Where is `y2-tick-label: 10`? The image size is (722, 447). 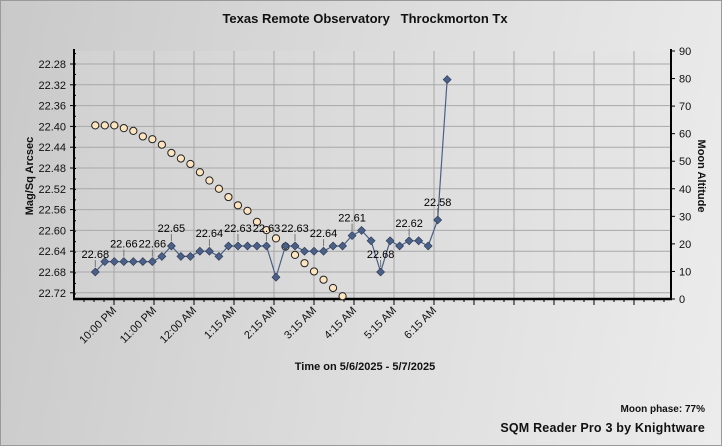 y2-tick-label: 10 is located at coordinates (685, 272).